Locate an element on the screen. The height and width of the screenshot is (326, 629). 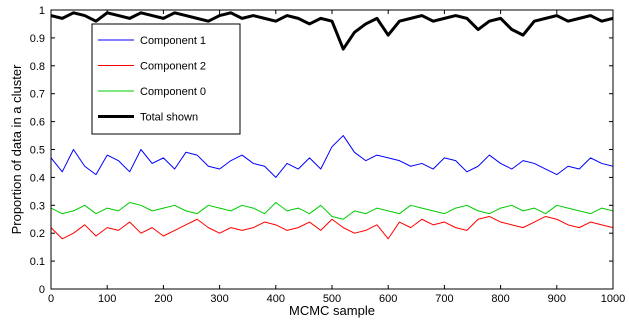
y-tick-label: 0.3 is located at coordinates (37, 206).